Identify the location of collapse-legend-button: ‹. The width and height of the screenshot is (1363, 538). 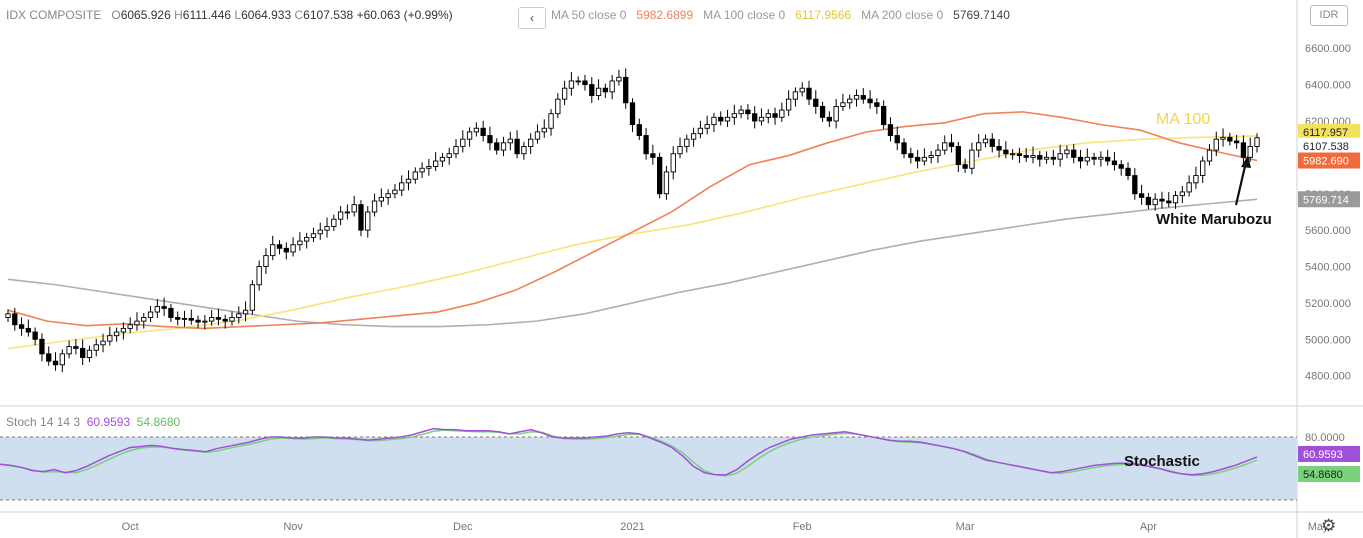
(532, 18).